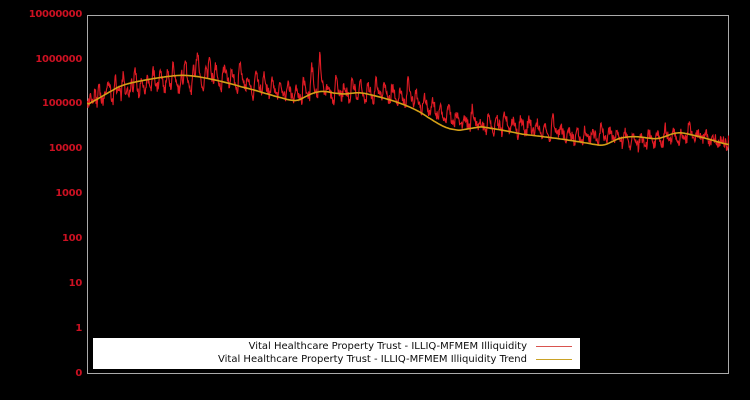 The image size is (750, 400). What do you see at coordinates (55, 14) in the screenshot?
I see `y-tick-label: 10000000` at bounding box center [55, 14].